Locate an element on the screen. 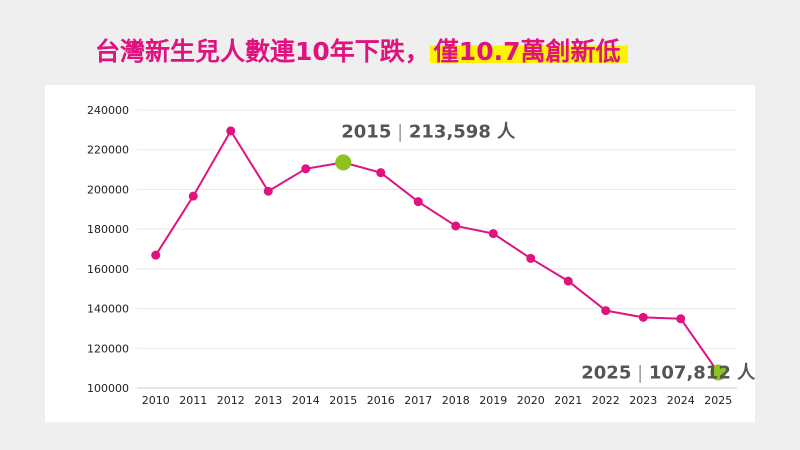  x-tick-label: 2023 is located at coordinates (643, 400).